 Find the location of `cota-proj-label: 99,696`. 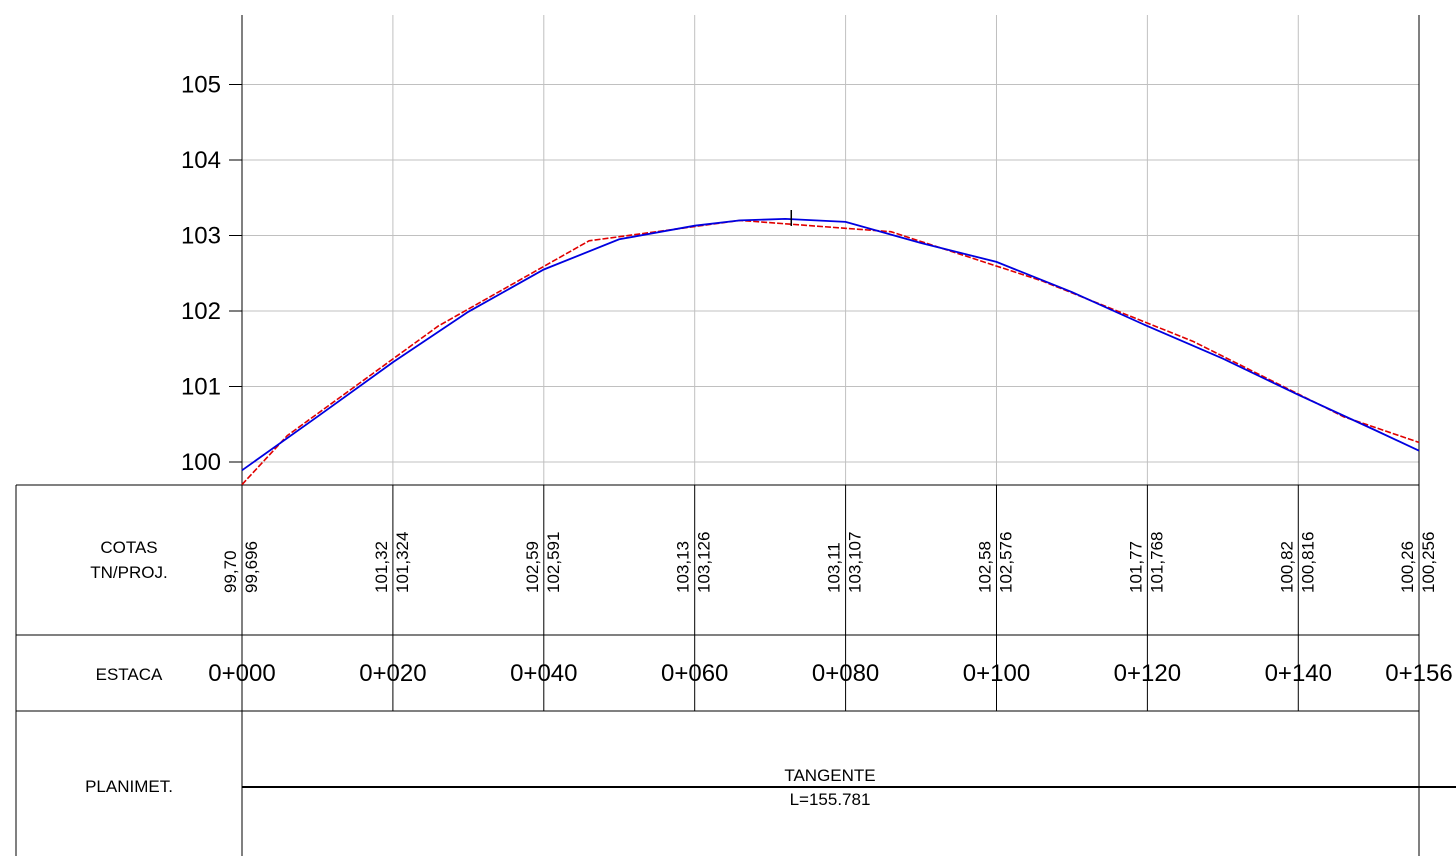

cota-proj-label: 99,696 is located at coordinates (251, 567).